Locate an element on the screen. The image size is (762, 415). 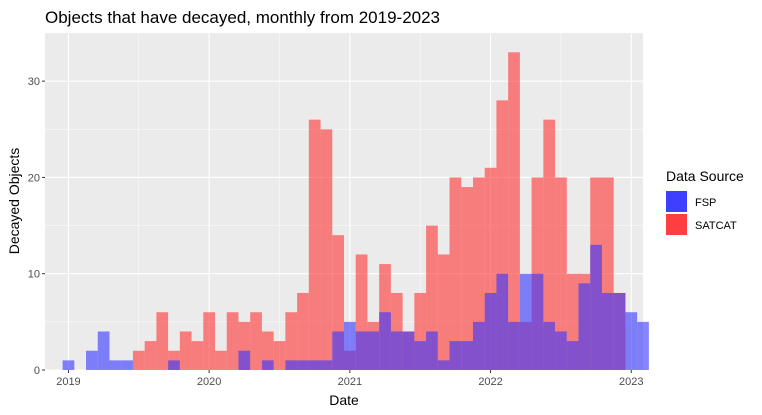
x-tick-label: 2019 is located at coordinates (68, 382).